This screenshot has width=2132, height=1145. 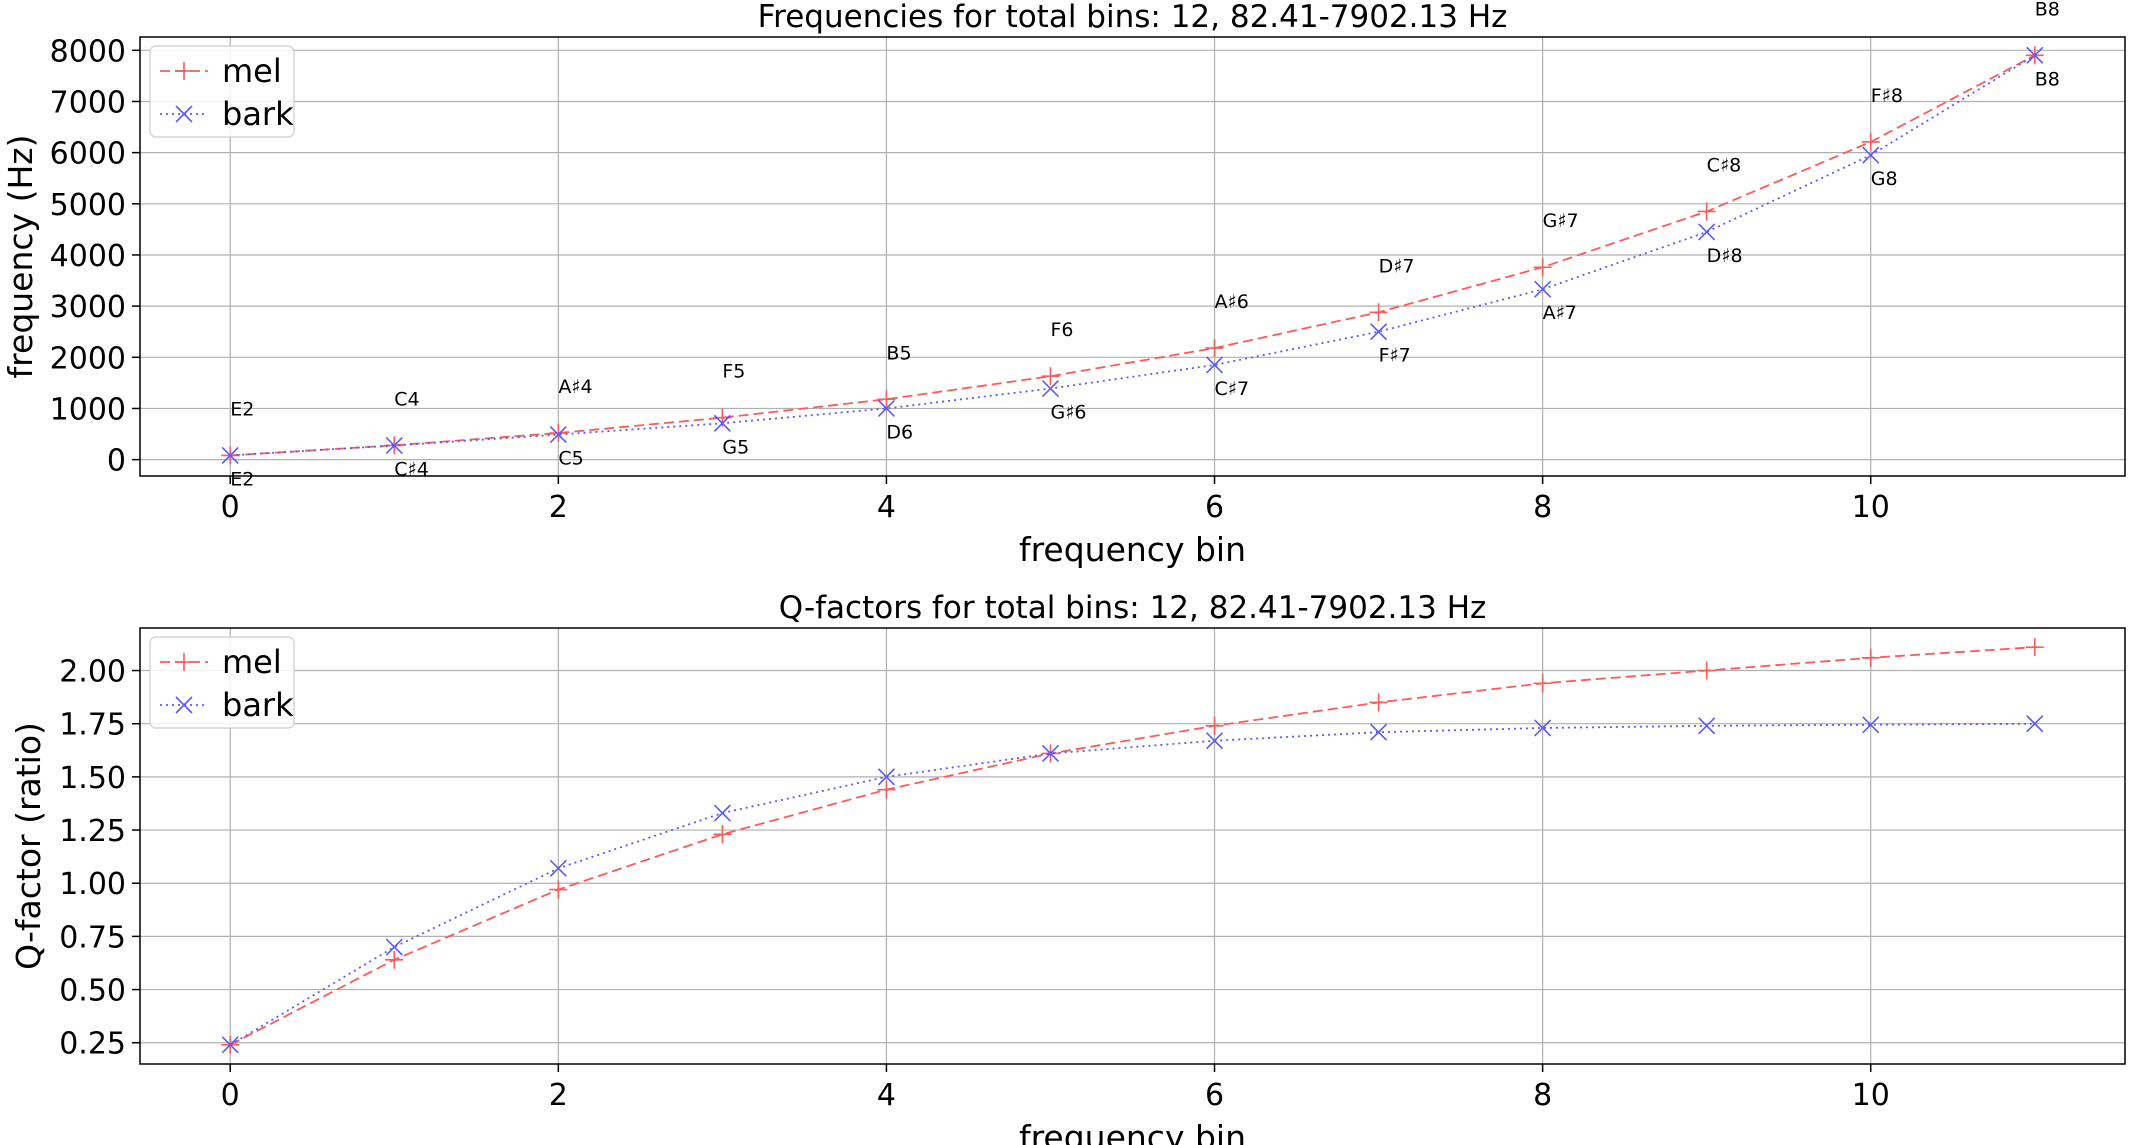 I want to click on y-tick-label: 3000, so click(x=88, y=307).